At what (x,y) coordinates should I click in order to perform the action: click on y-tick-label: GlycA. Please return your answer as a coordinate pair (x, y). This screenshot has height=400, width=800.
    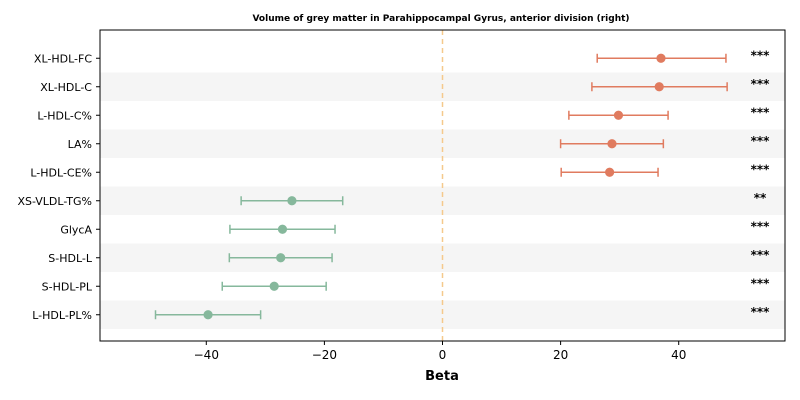
    Looking at the image, I should click on (76, 229).